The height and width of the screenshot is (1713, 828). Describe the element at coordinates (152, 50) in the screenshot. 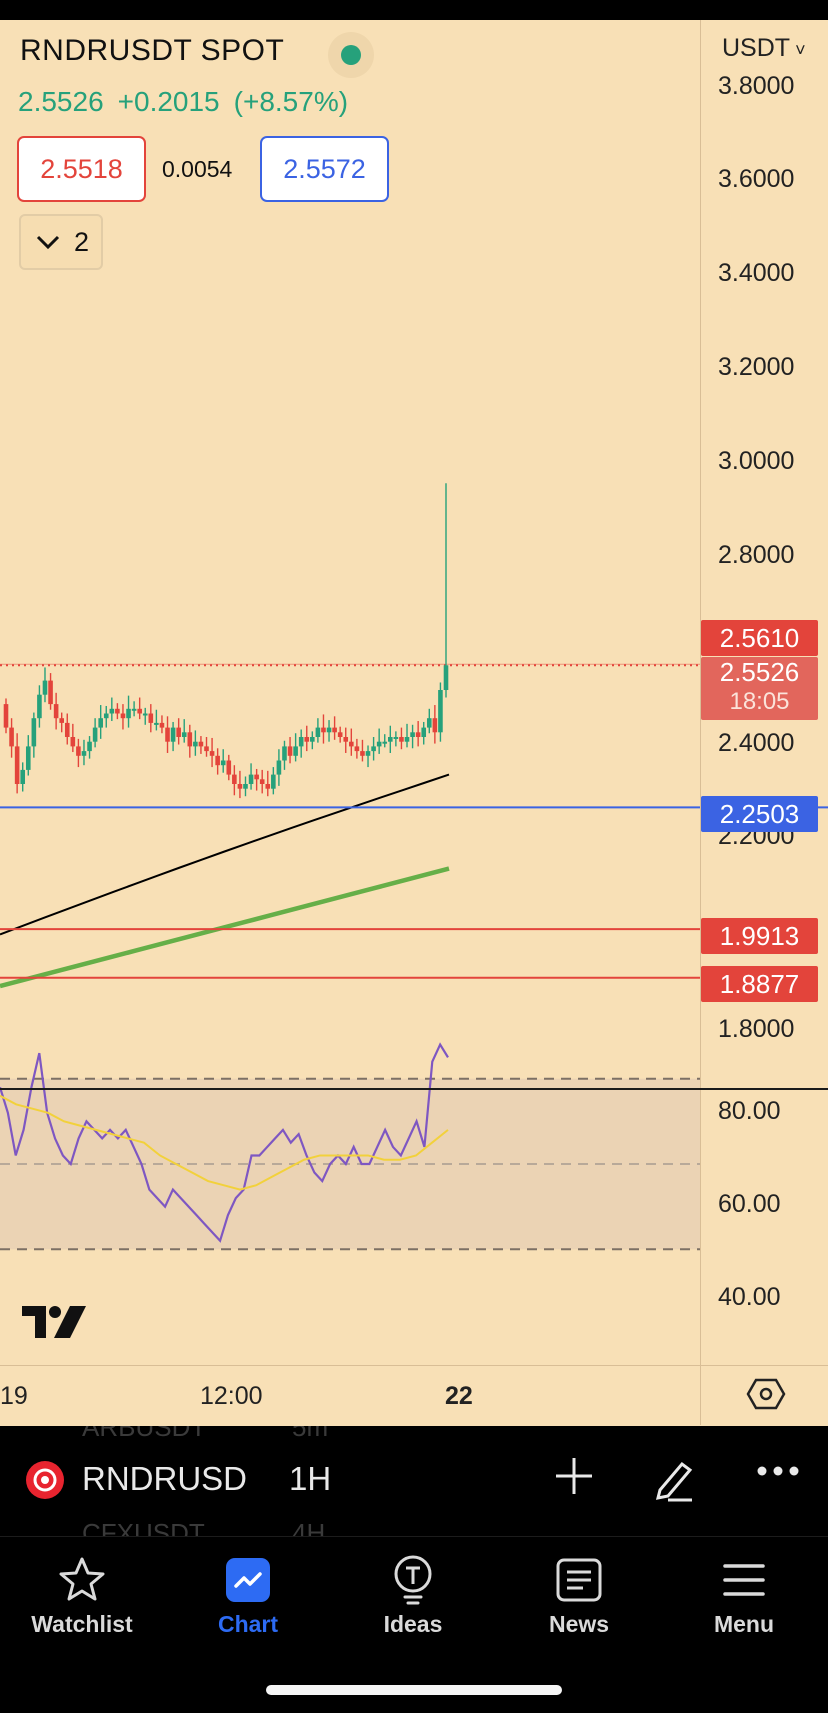

I see `symbol-title: RNDRUSDT SPOT` at that location.